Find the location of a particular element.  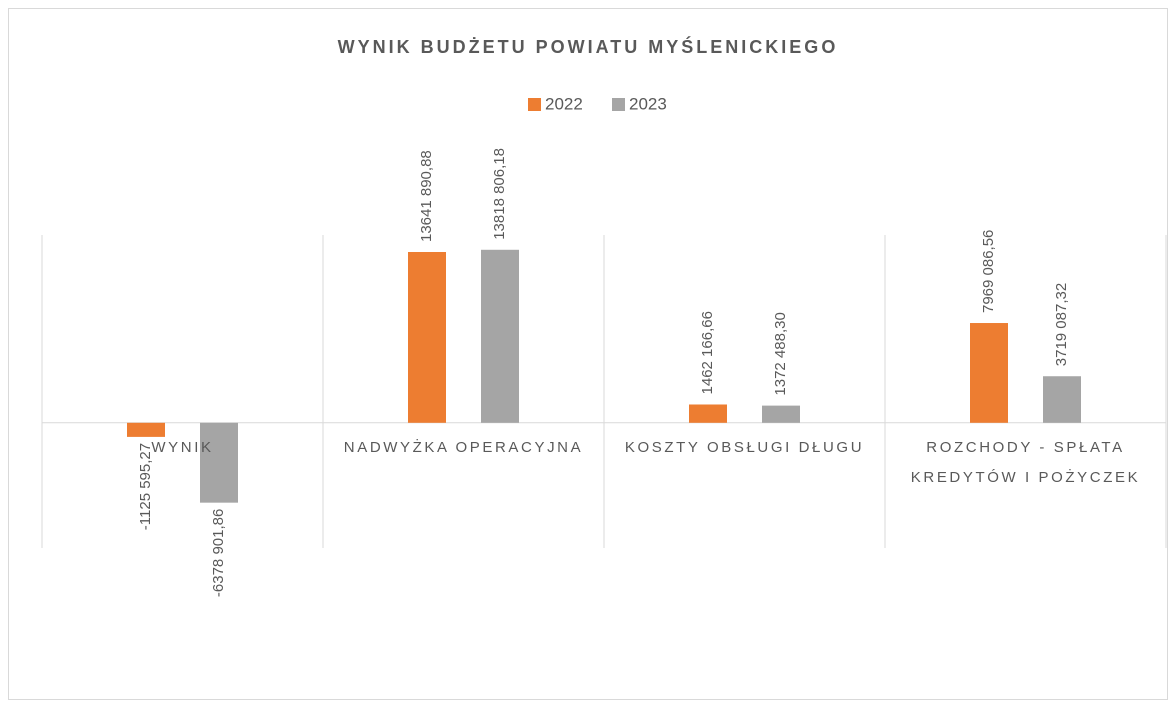

x-tick-label: NADWYŻKA OPERACYJNA is located at coordinates (463, 447).